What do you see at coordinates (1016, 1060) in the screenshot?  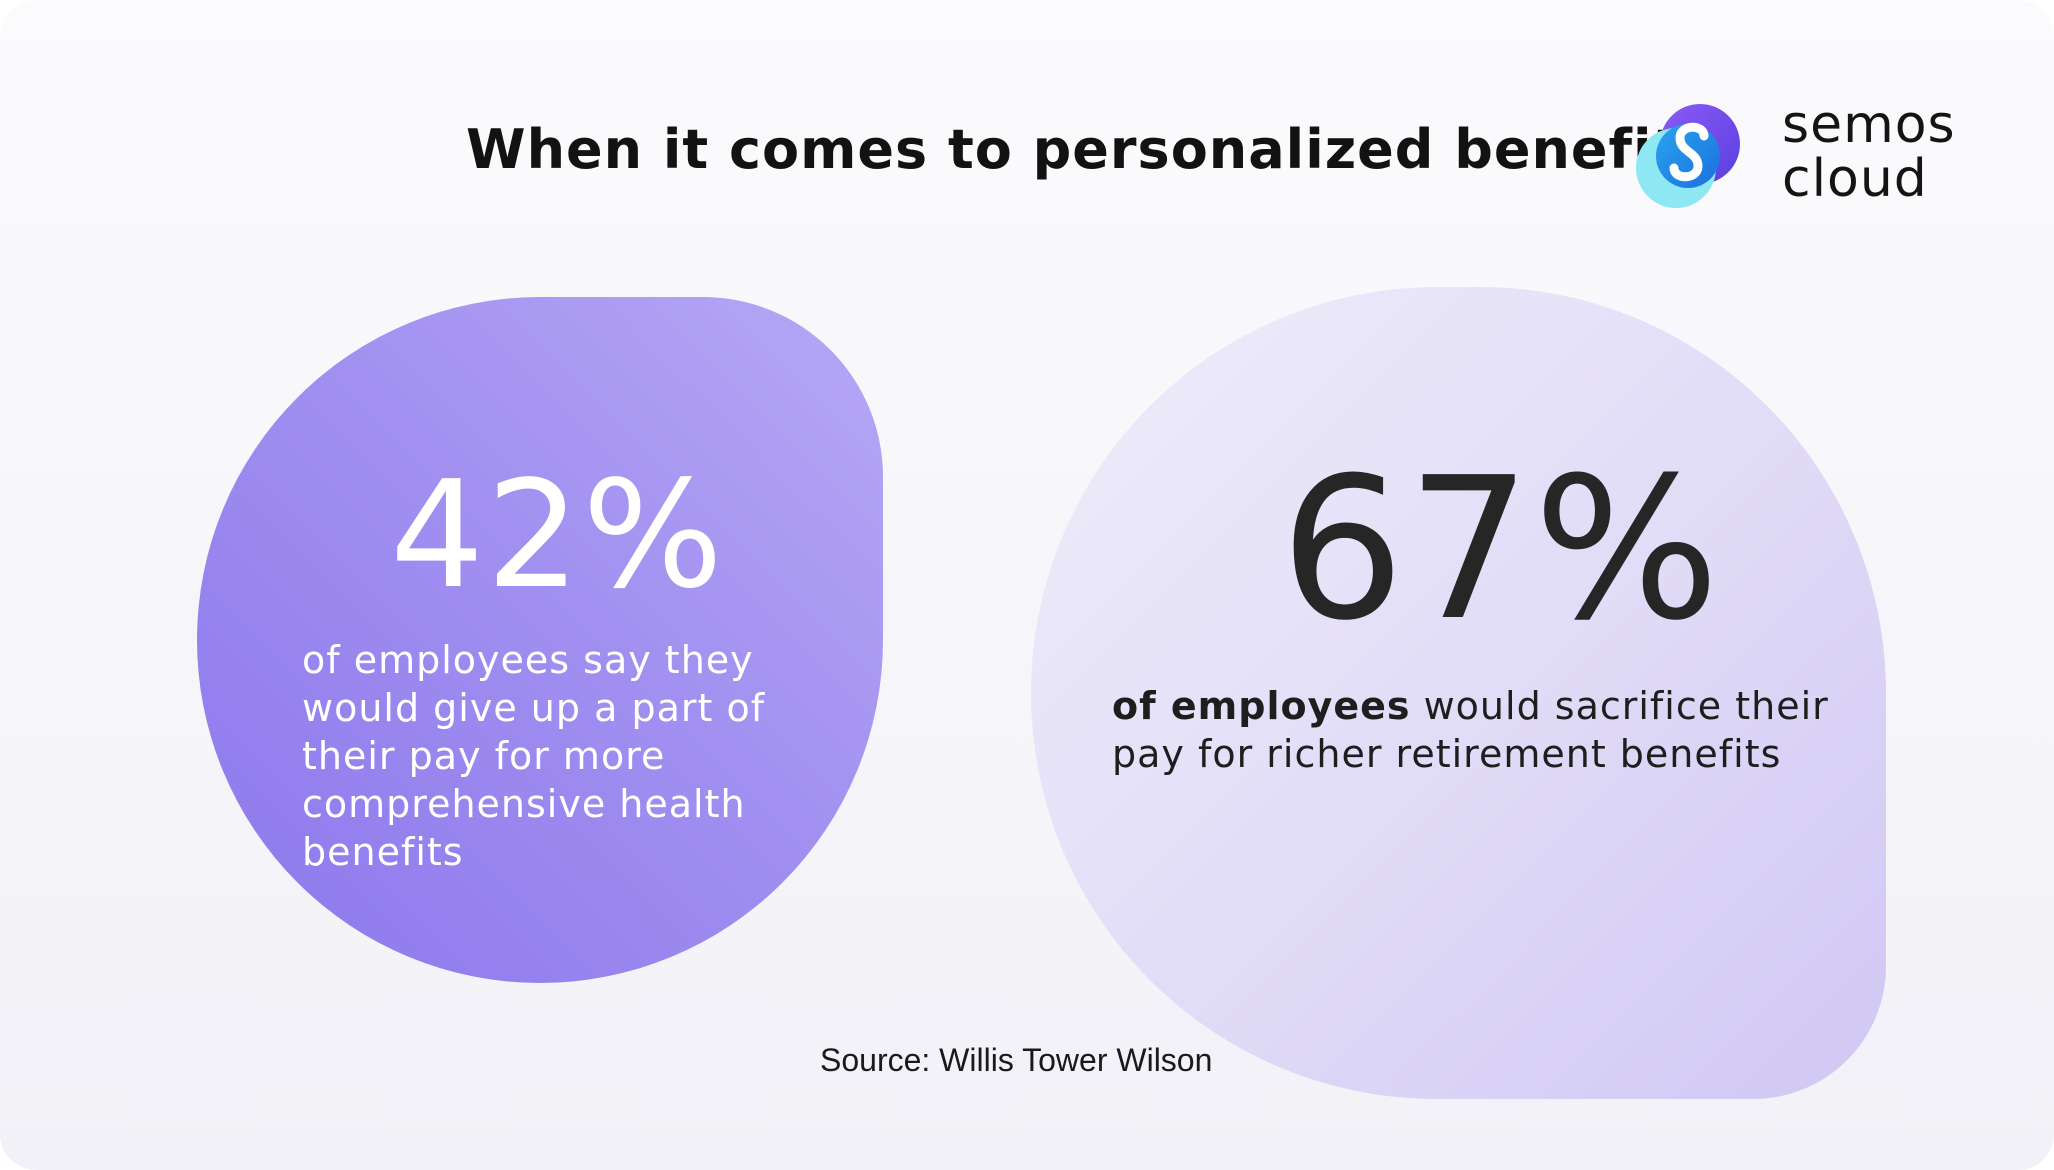 I see `source-citation: Source: Willis Tower Wilson` at bounding box center [1016, 1060].